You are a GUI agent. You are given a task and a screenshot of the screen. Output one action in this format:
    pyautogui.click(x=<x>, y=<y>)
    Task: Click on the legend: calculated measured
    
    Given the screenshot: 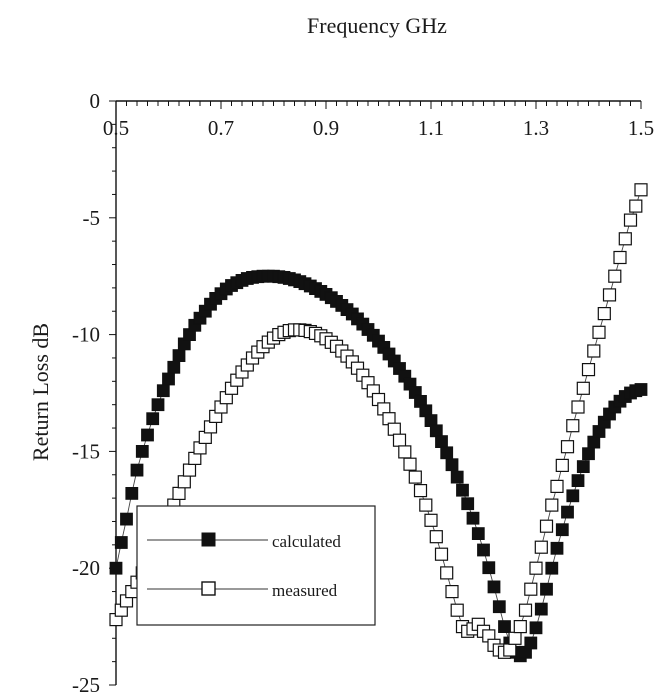 What is the action you would take?
    pyautogui.click(x=256, y=565)
    